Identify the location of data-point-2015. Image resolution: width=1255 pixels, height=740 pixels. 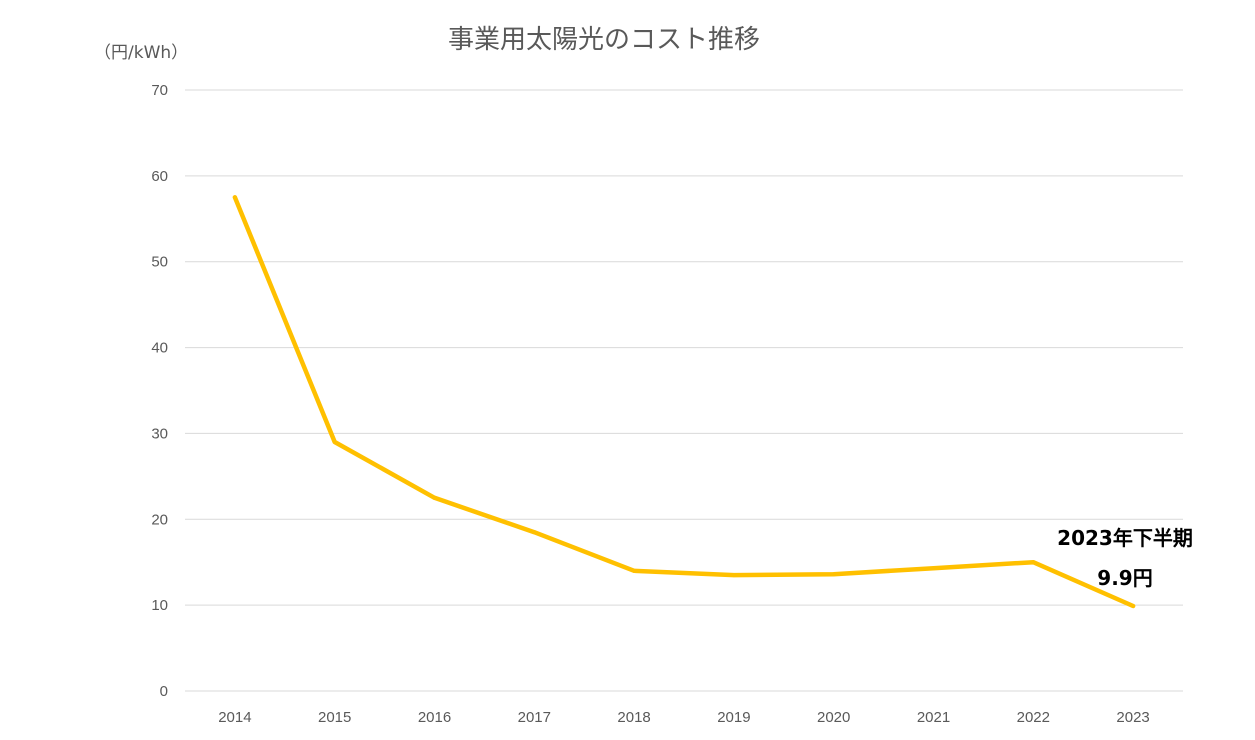
(334, 442).